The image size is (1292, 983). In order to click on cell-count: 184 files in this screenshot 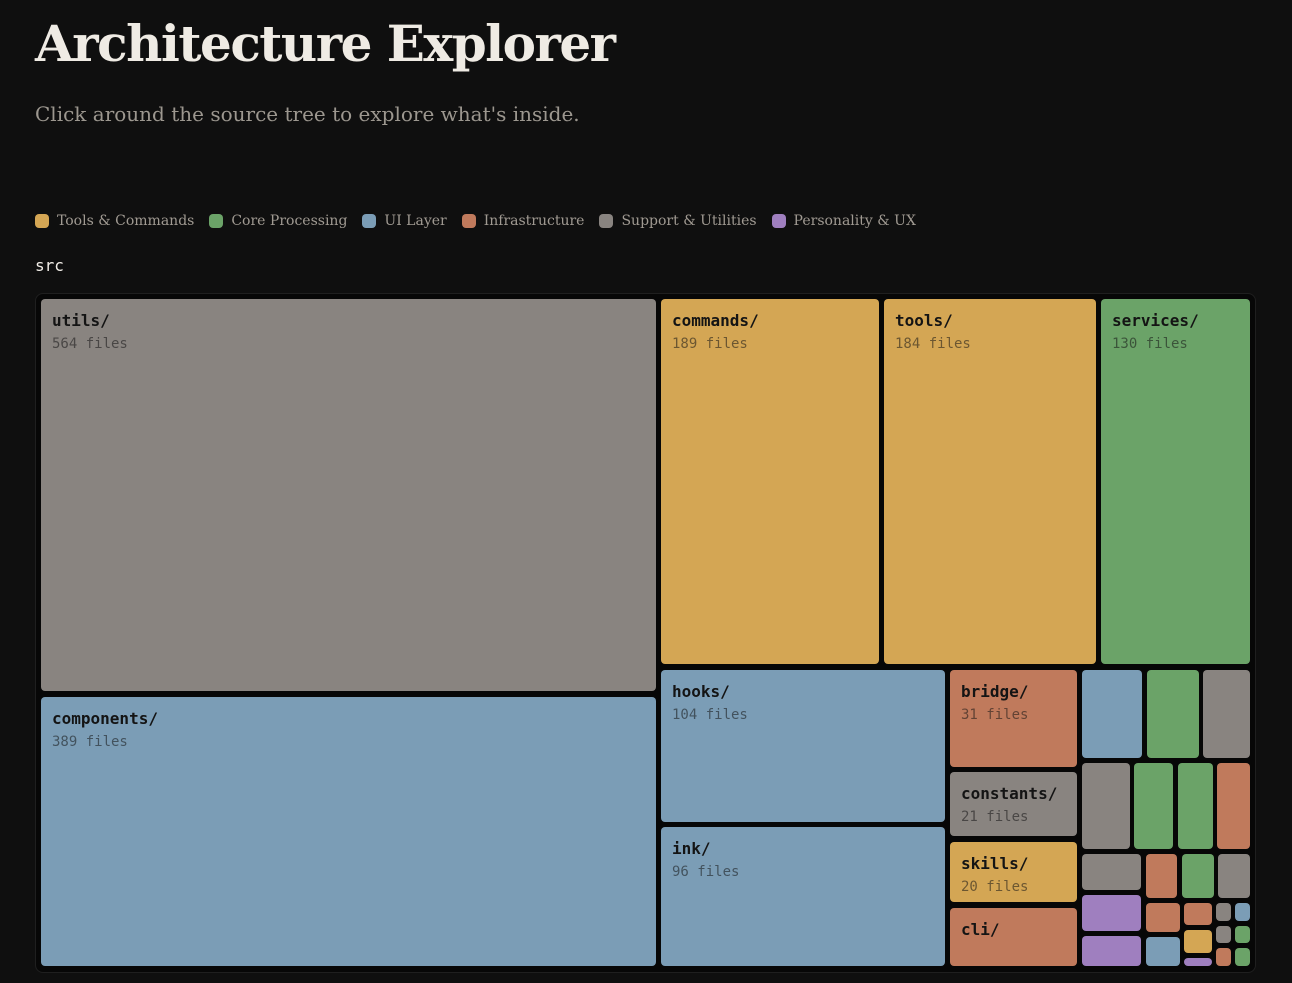, I will do `click(933, 344)`.